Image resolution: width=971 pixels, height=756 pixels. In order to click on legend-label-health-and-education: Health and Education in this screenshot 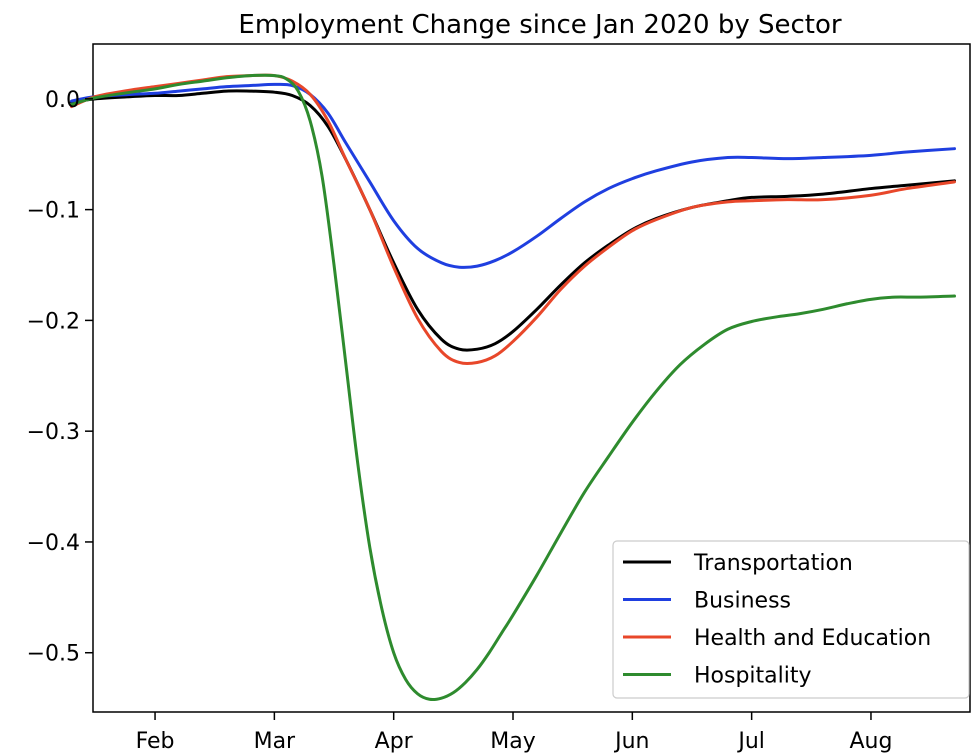, I will do `click(812, 638)`.